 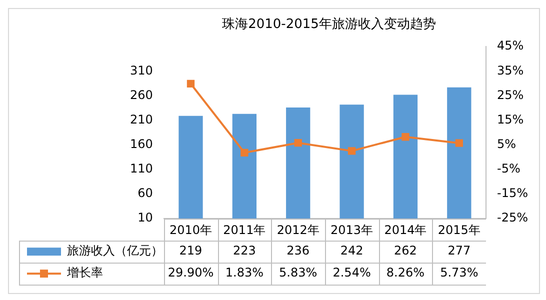 What do you see at coordinates (352, 251) in the screenshot?
I see `data-label: 242` at bounding box center [352, 251].